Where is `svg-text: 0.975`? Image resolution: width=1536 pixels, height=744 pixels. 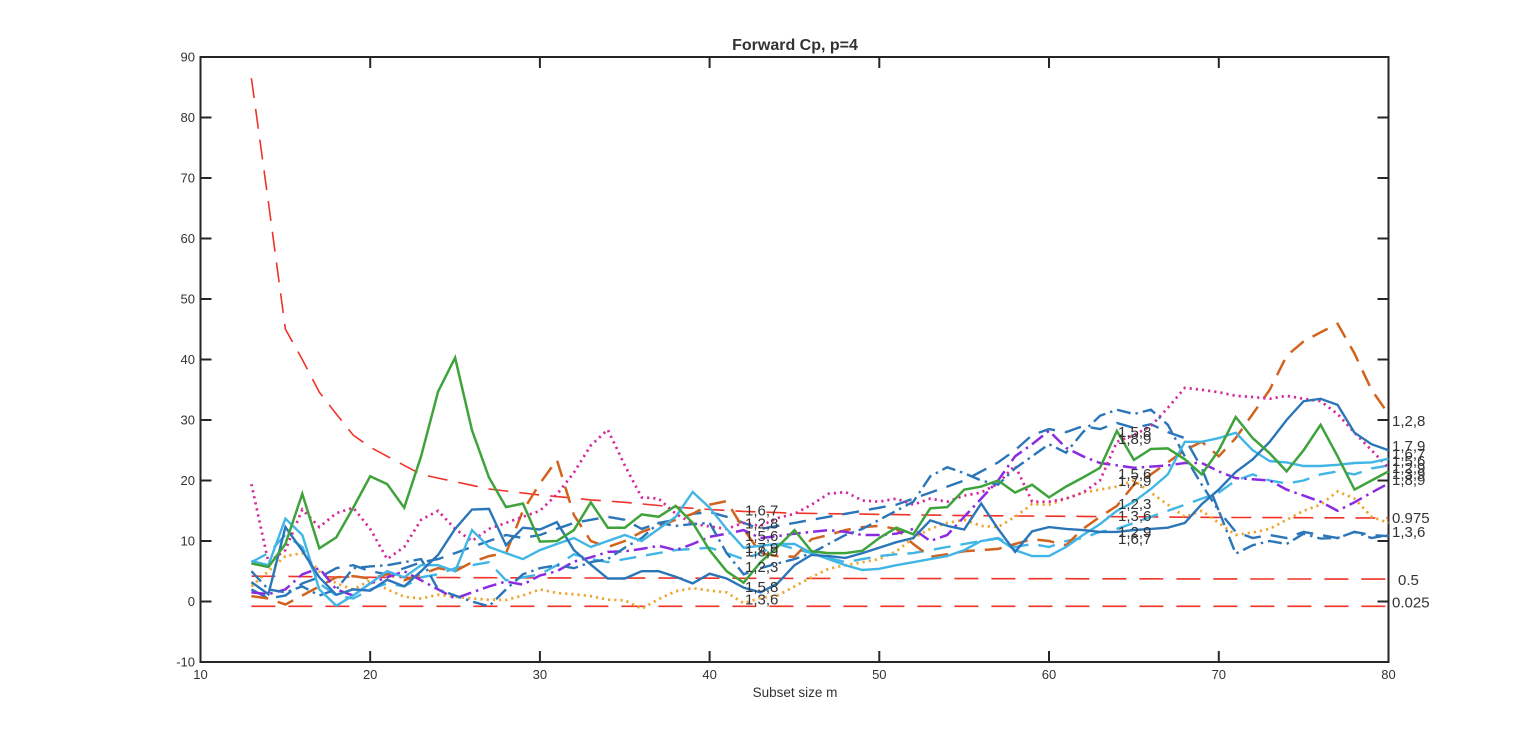
svg-text: 0.975 is located at coordinates (1411, 518).